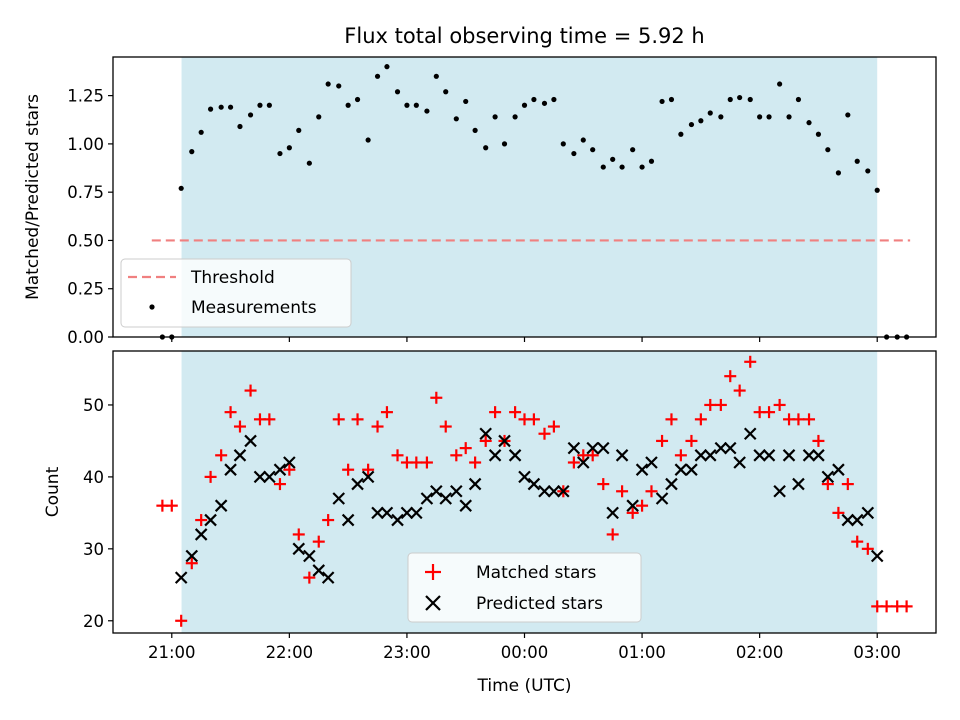 This screenshot has width=960, height=720. Describe the element at coordinates (524, 36) in the screenshot. I see `chart-title: Flux total observing time = 5.92 h` at that location.